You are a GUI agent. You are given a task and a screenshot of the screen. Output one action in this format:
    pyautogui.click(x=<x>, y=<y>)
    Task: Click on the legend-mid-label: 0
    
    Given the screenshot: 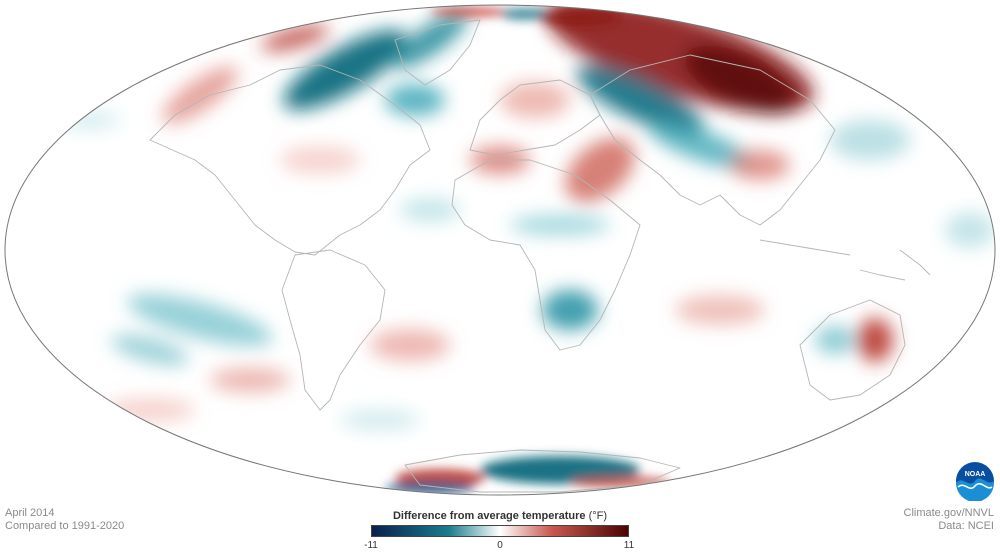 What is the action you would take?
    pyautogui.click(x=500, y=545)
    